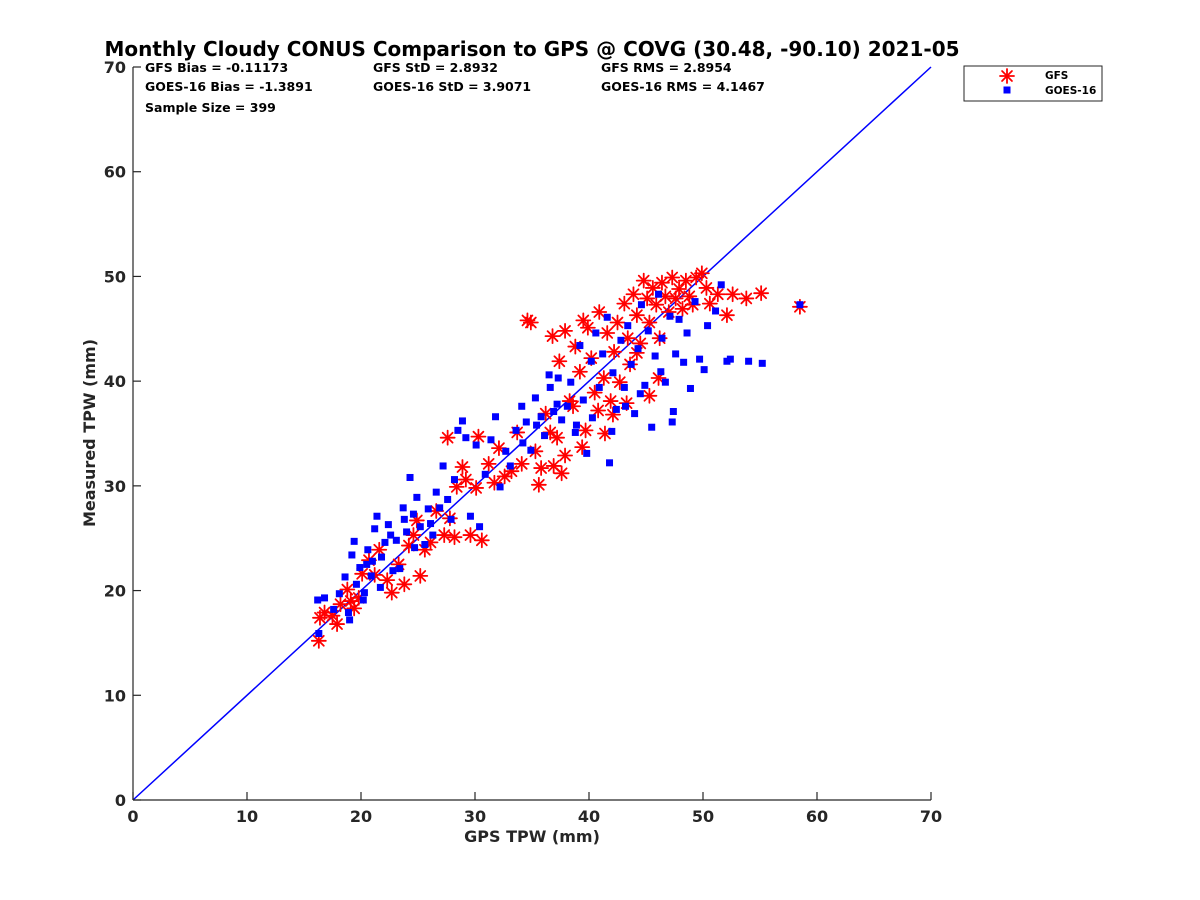 The height and width of the screenshot is (900, 1200). What do you see at coordinates (435, 67) in the screenshot?
I see `gfs-std-text: GFS StD = 2.8932` at bounding box center [435, 67].